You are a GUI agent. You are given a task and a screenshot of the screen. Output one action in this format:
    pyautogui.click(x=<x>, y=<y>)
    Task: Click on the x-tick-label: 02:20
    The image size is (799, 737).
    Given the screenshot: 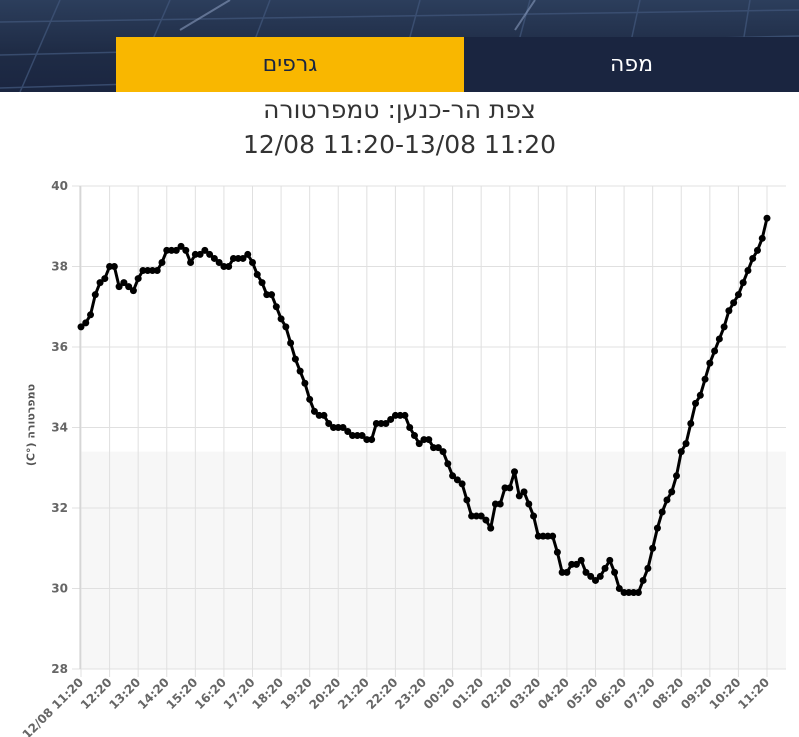 What is the action you would take?
    pyautogui.click(x=496, y=693)
    